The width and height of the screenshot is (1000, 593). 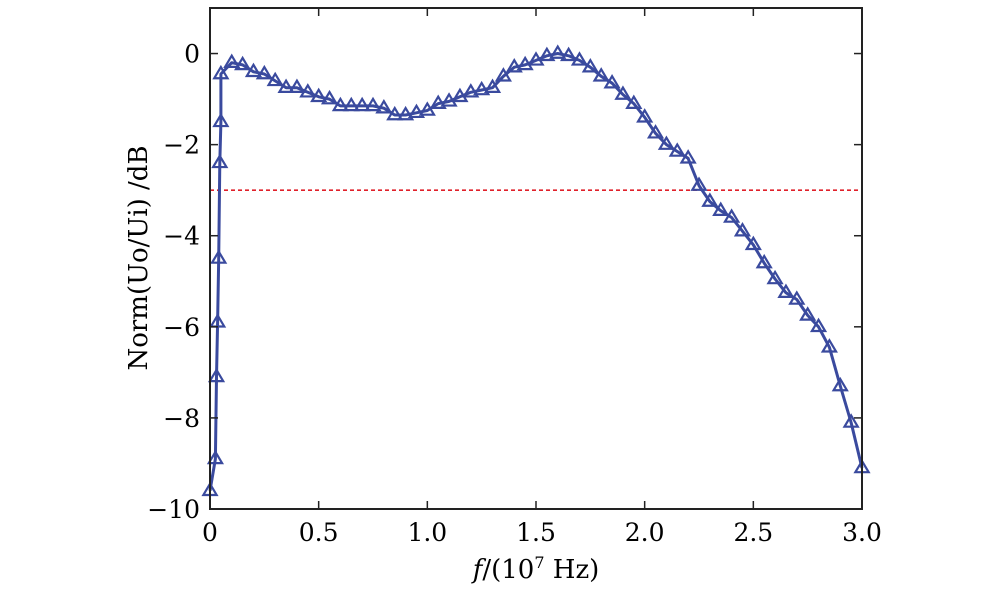 What do you see at coordinates (427, 532) in the screenshot?
I see `x-tick-label: 1.0` at bounding box center [427, 532].